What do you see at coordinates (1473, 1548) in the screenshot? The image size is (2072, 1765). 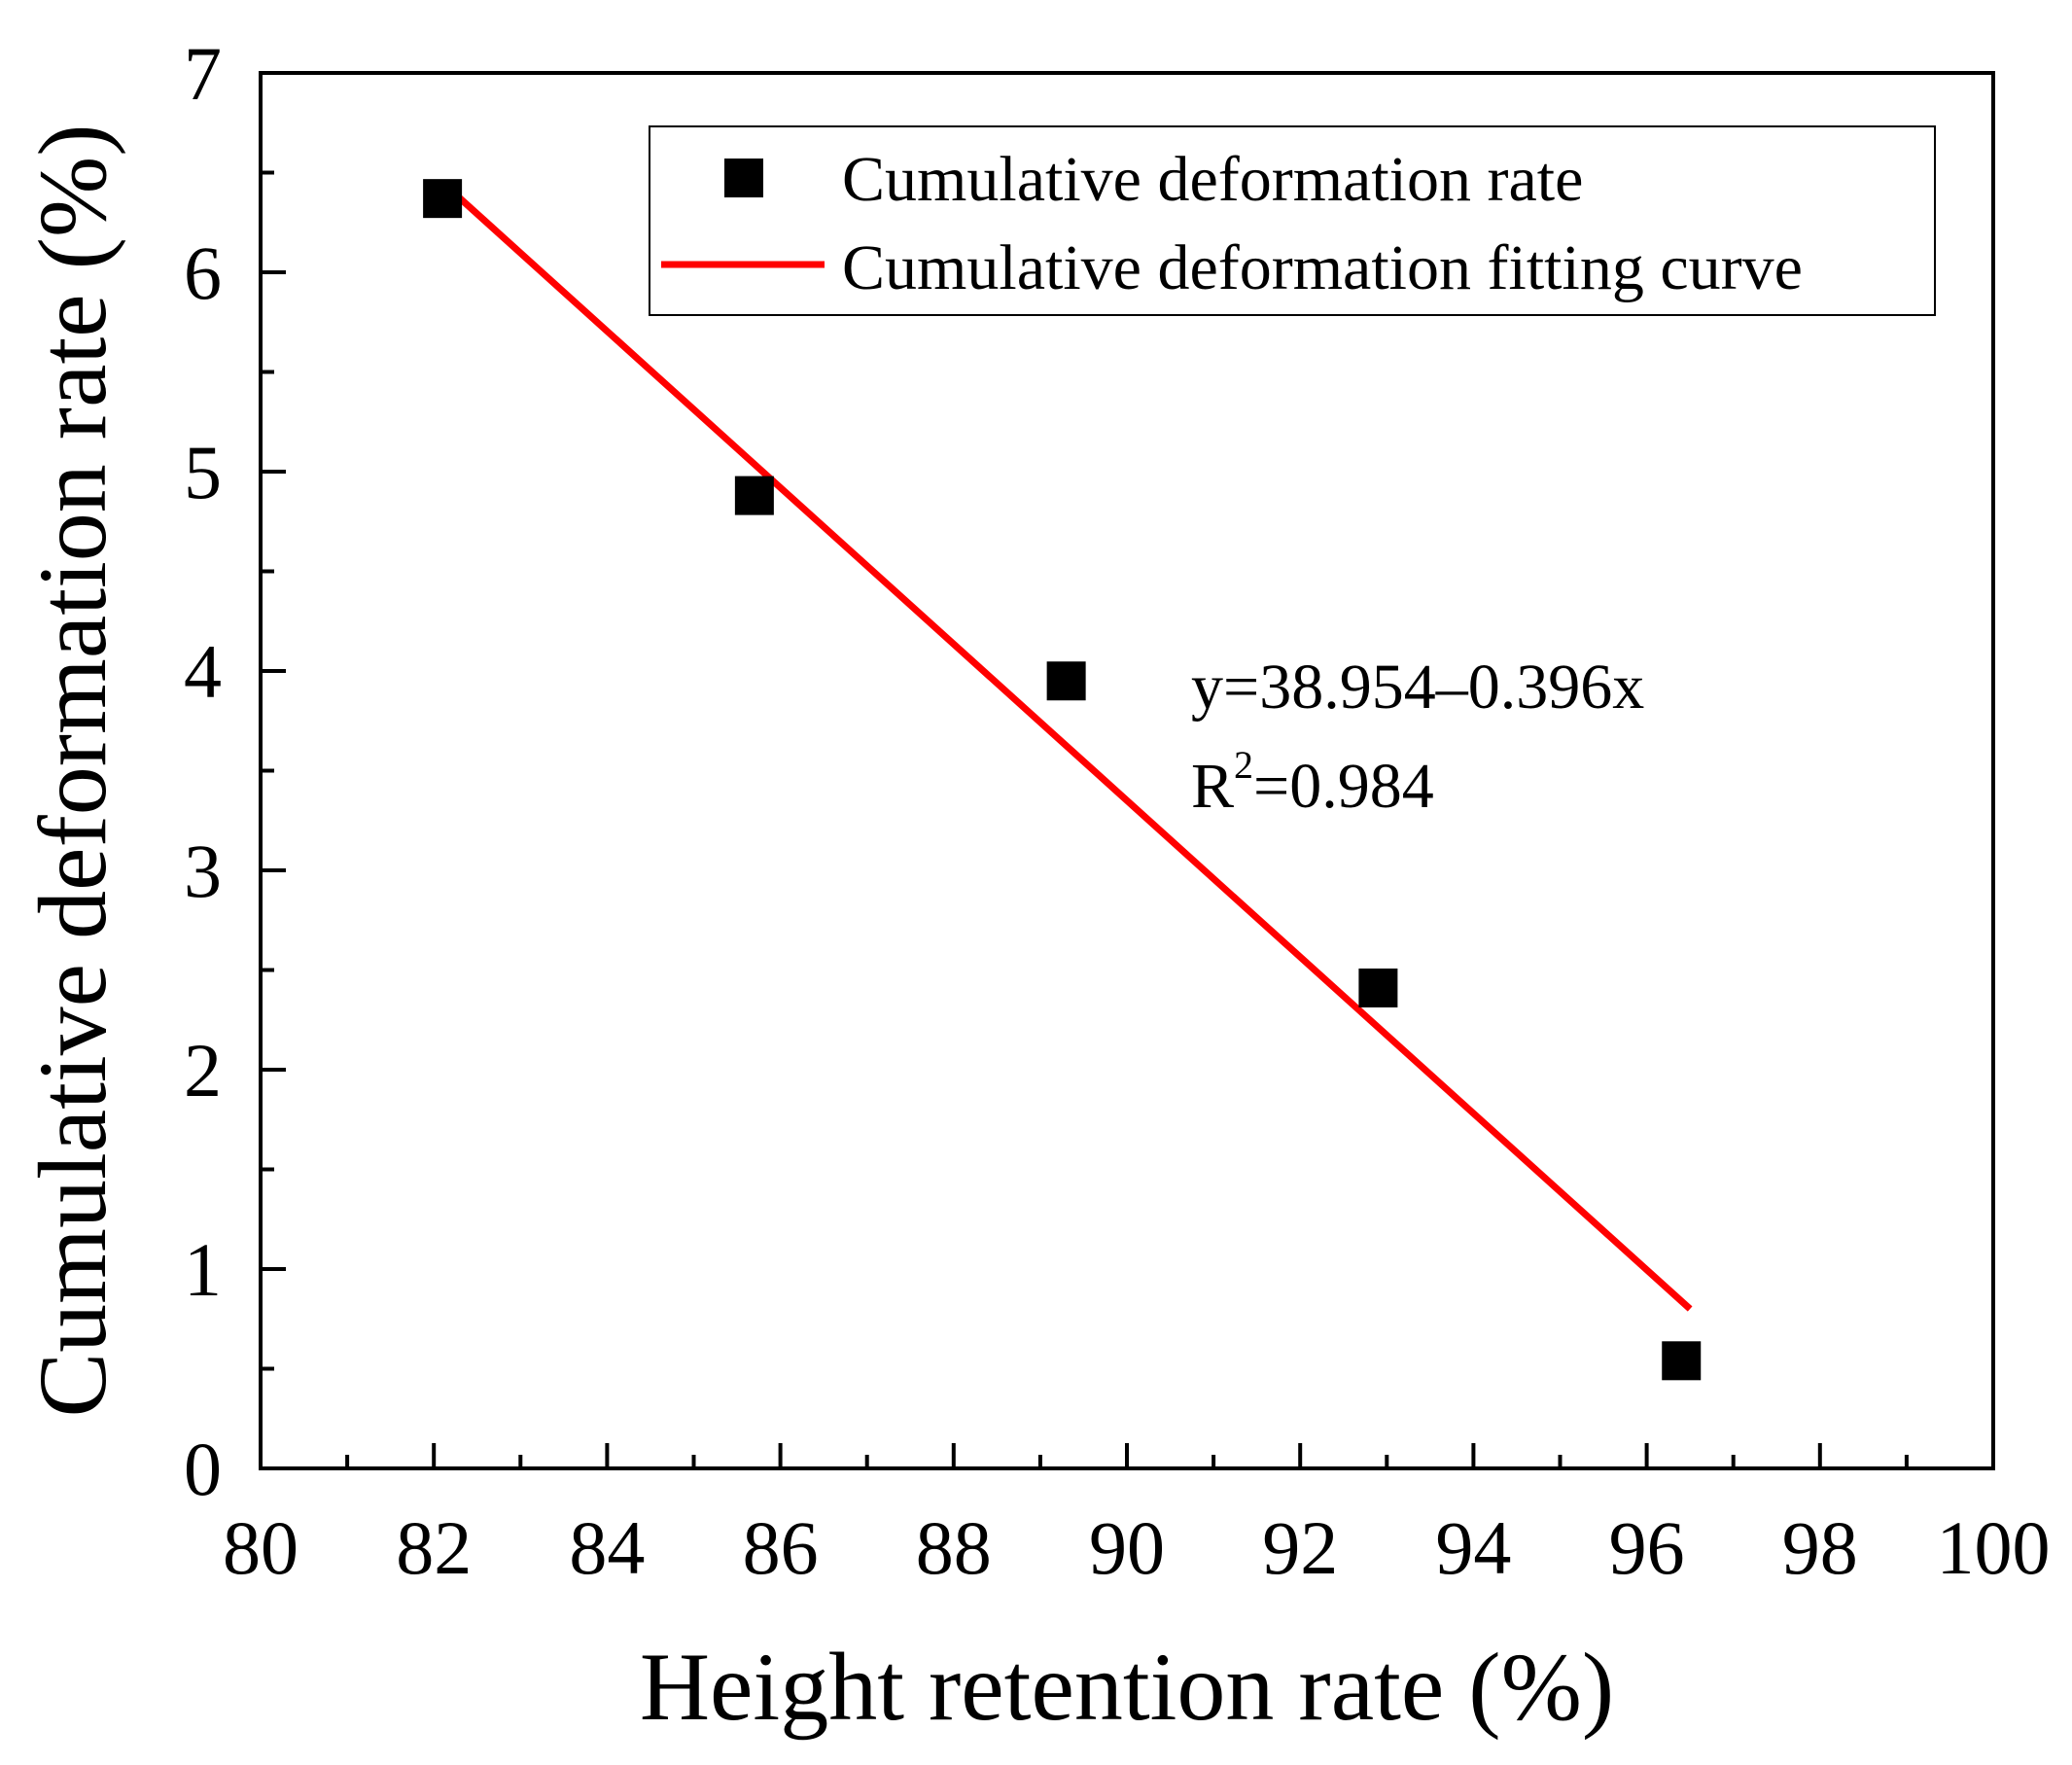 I see `x-tick-label: 94` at bounding box center [1473, 1548].